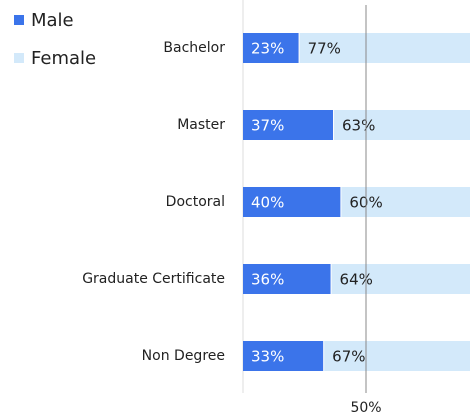 Image resolution: width=470 pixels, height=416 pixels. I want to click on category-label: Non Degree, so click(183, 356).